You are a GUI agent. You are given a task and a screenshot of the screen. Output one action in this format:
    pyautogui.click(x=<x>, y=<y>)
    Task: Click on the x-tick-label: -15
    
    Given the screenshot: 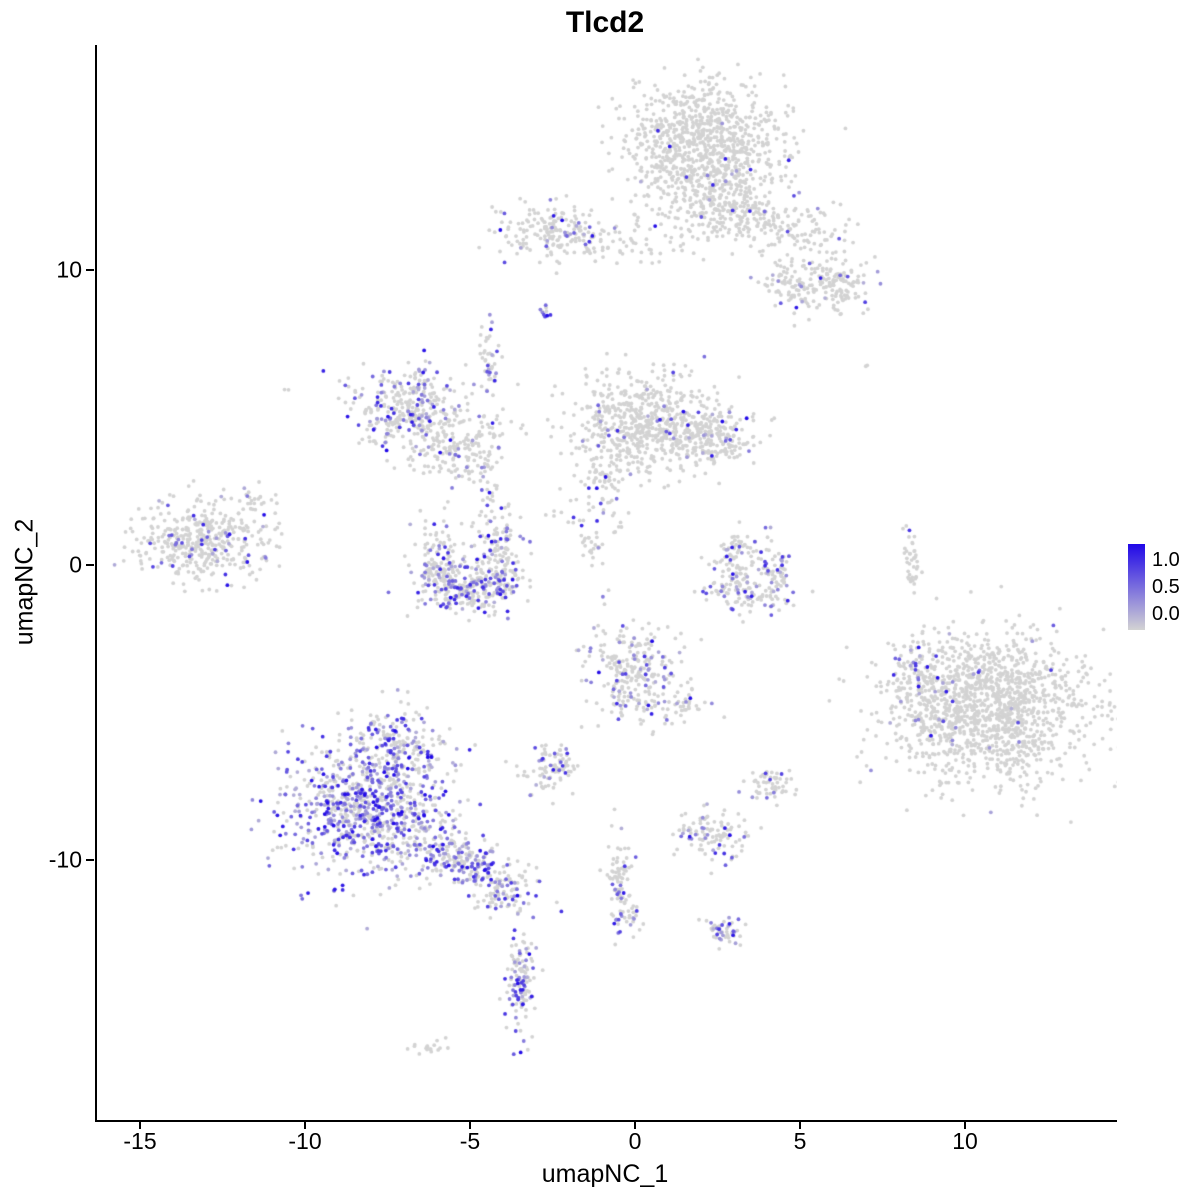 What is the action you would take?
    pyautogui.click(x=140, y=1141)
    